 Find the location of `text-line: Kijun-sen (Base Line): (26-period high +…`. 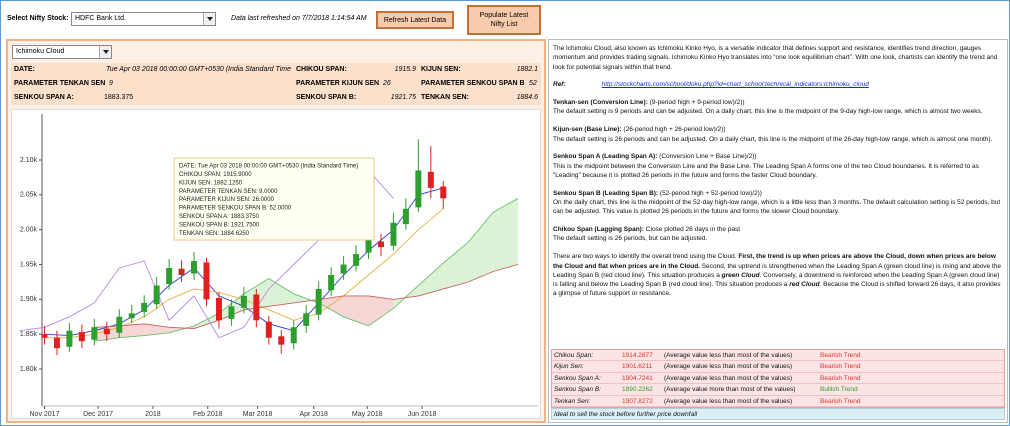

text-line: Kijun-sen (Base Line): (26-period high +… is located at coordinates (778, 129).